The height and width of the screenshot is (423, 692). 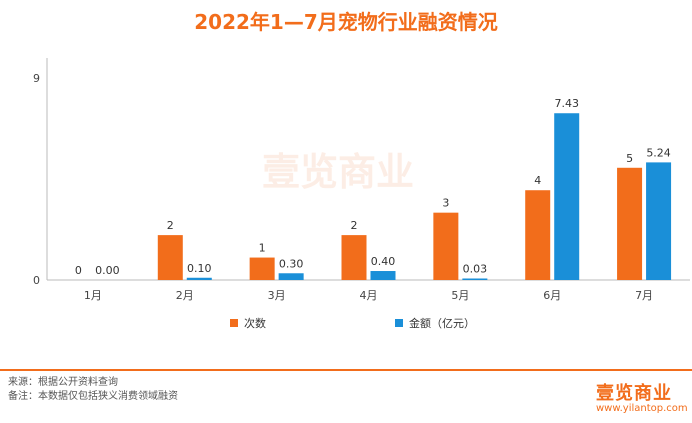 What do you see at coordinates (199, 268) in the screenshot?
I see `data-label-1-1: 0.10` at bounding box center [199, 268].